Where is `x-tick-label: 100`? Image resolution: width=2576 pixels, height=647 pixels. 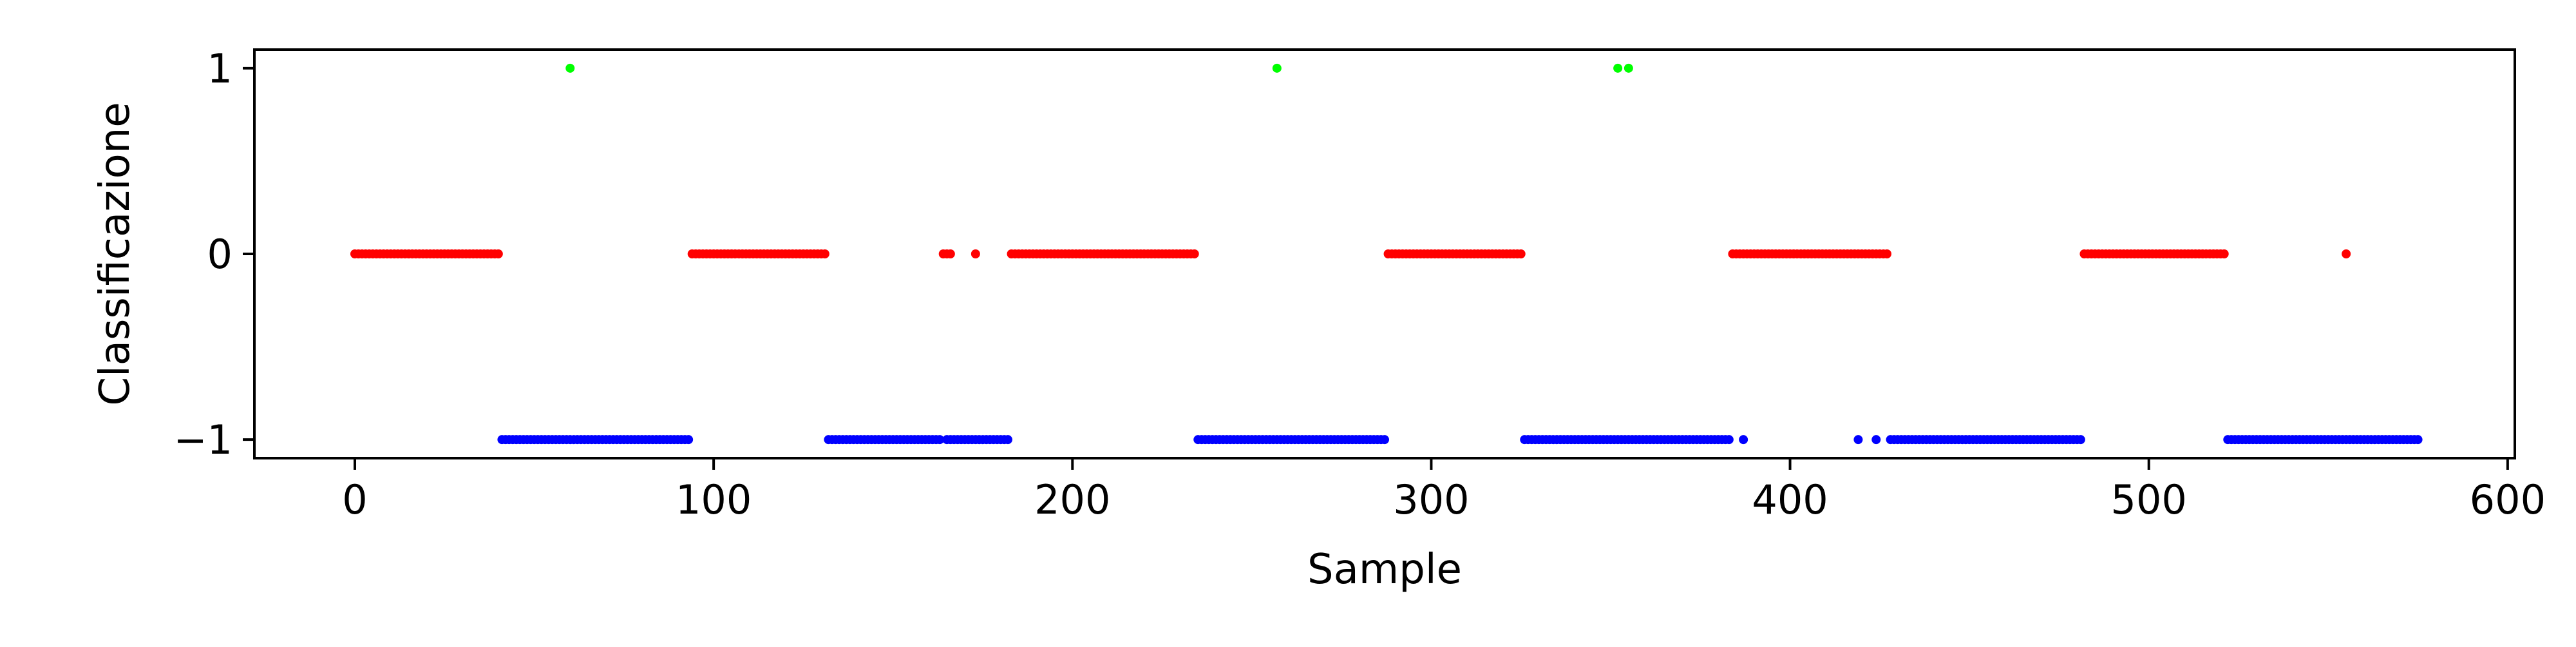 x-tick-label: 100 is located at coordinates (714, 499).